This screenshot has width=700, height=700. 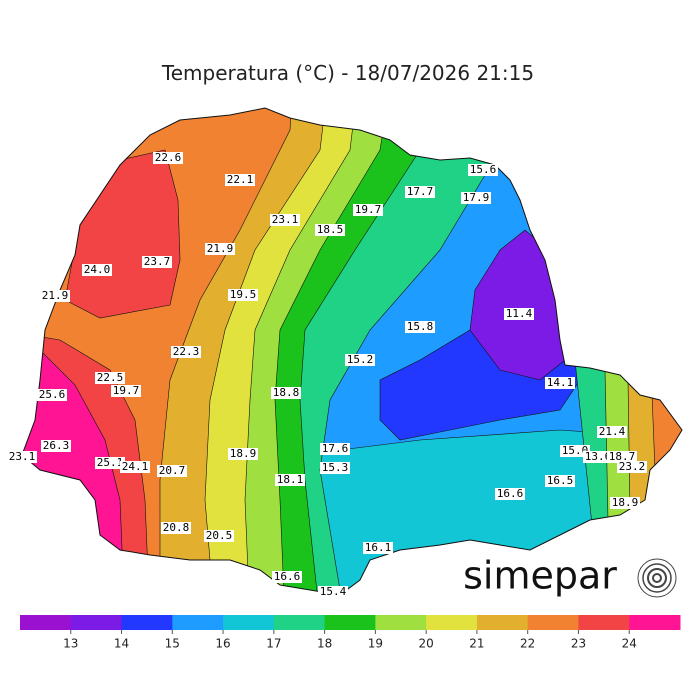 I want to click on station-label: 16.1, so click(x=378, y=547).